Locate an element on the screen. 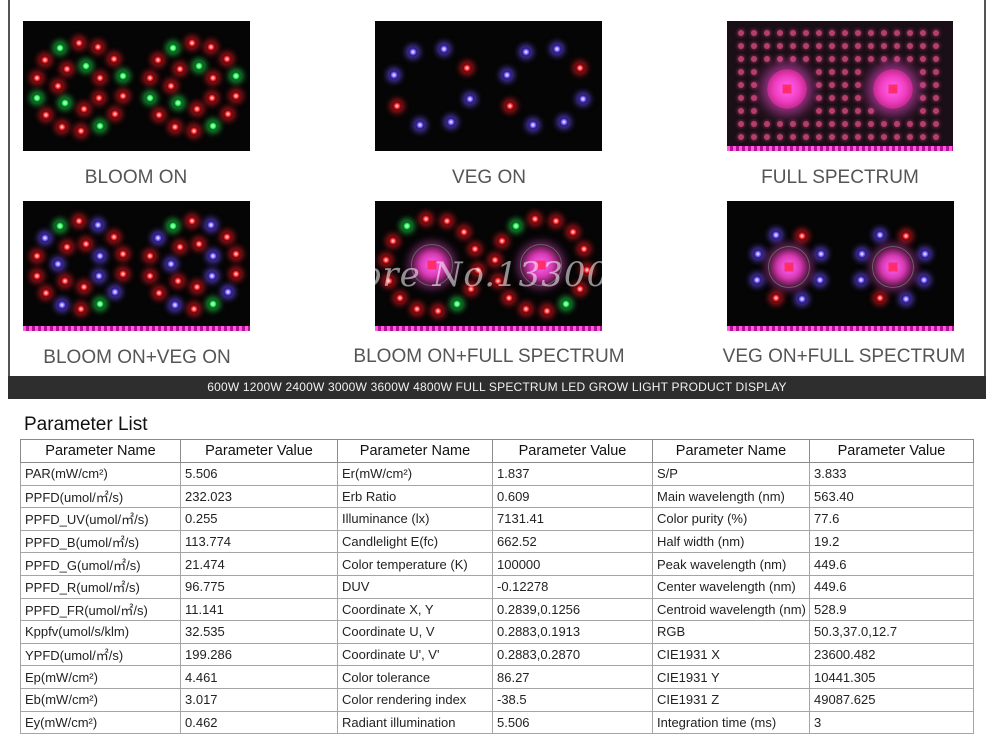 This screenshot has height=747, width=1000. cob-chip is located at coordinates (893, 89).